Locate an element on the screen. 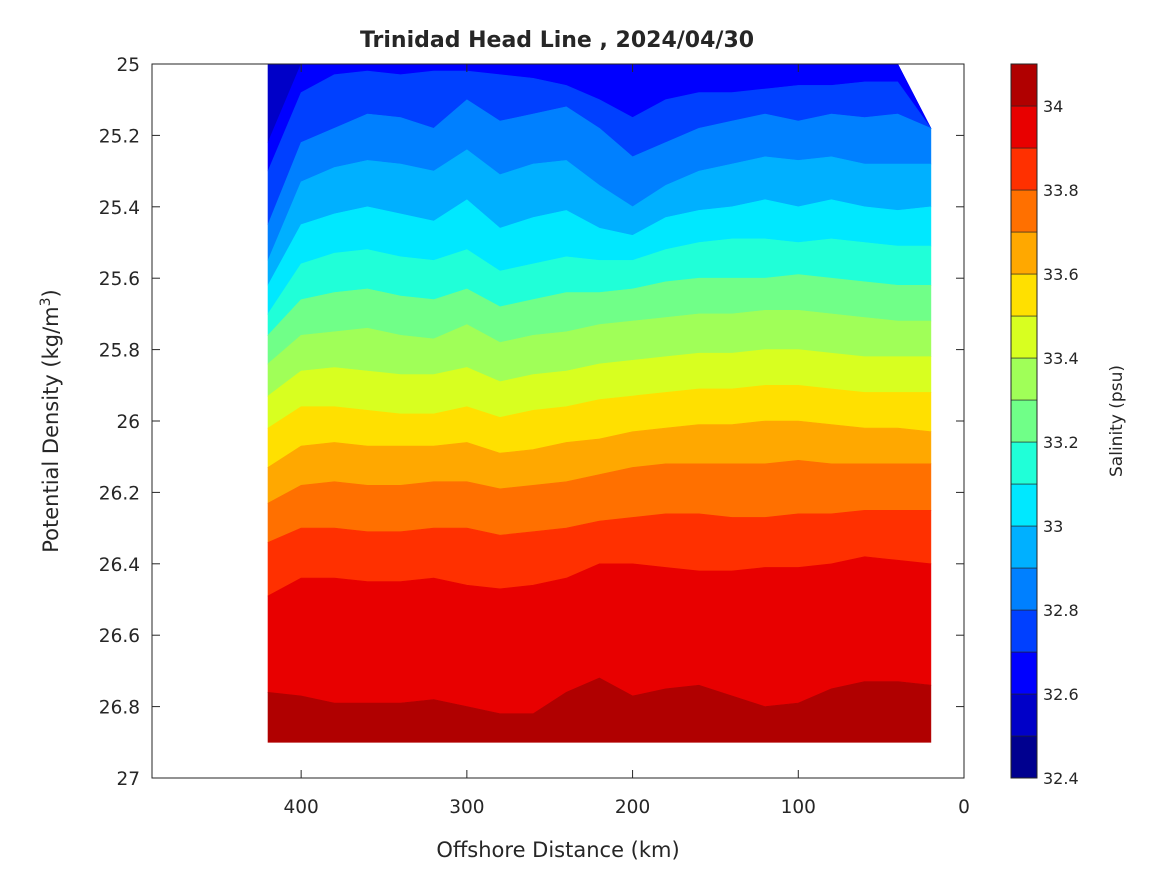 This screenshot has width=1167, height=875. y-tick-label: 25 is located at coordinates (128, 65).